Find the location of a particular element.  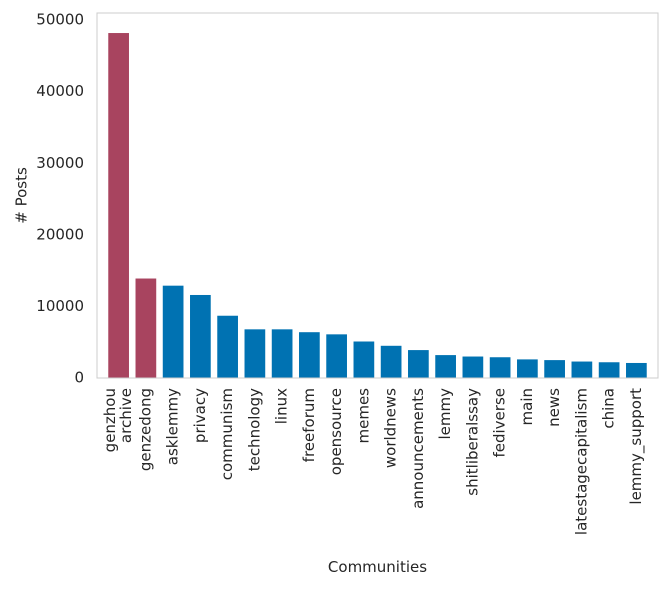

x-tick-label: memes is located at coordinates (363, 416).